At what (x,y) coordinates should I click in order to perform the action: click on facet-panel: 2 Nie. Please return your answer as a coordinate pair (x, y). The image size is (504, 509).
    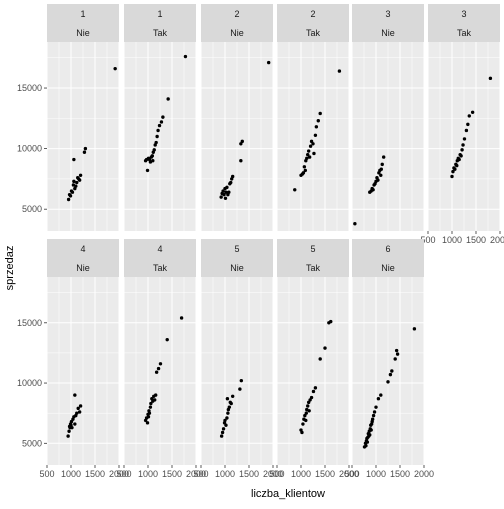
    Looking at the image, I should click on (237, 117).